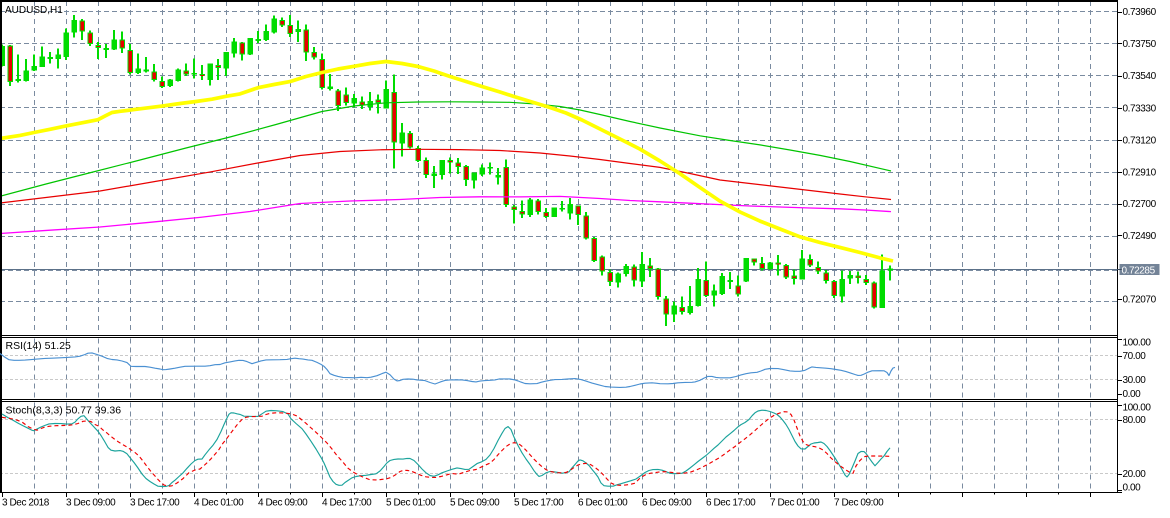  I want to click on svg-text: 0.73960, so click(1140, 12).